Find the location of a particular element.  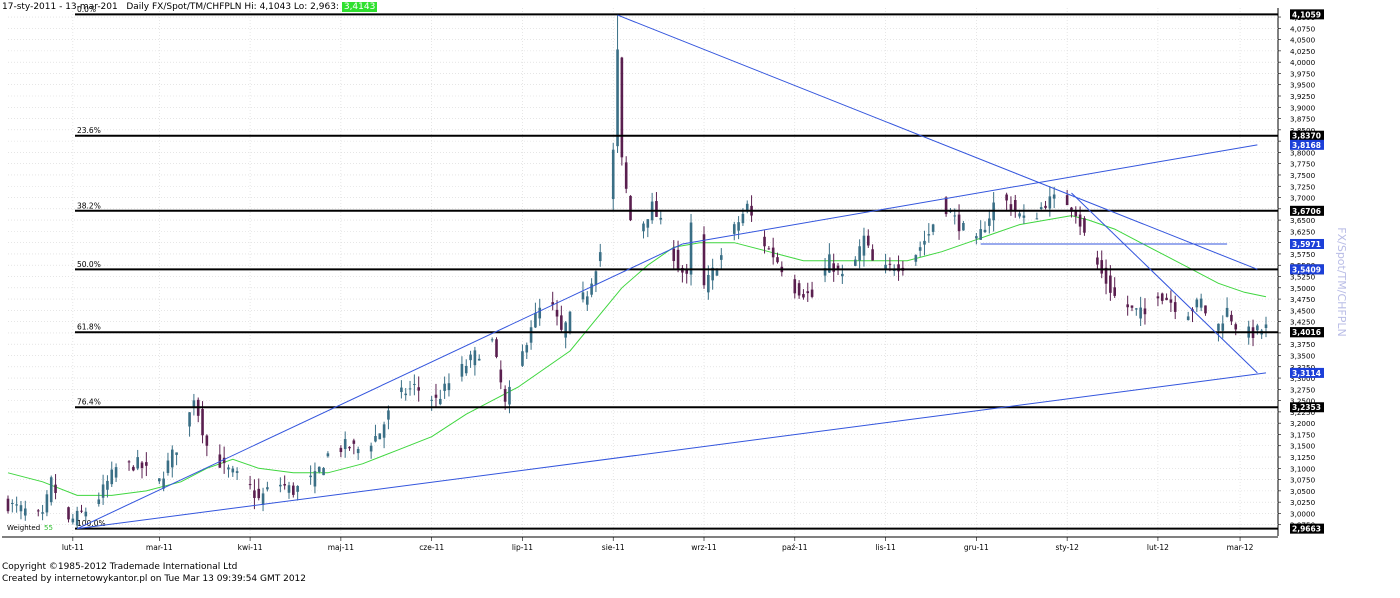

fib-label: 61.8% is located at coordinates (89, 327).